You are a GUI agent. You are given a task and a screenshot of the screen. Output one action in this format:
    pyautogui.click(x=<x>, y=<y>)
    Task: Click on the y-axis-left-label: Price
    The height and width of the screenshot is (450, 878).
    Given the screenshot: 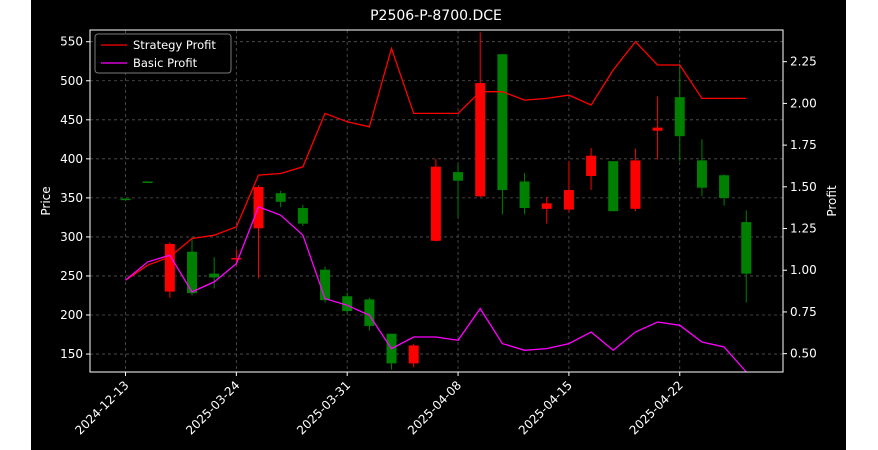 What is the action you would take?
    pyautogui.click(x=46, y=200)
    